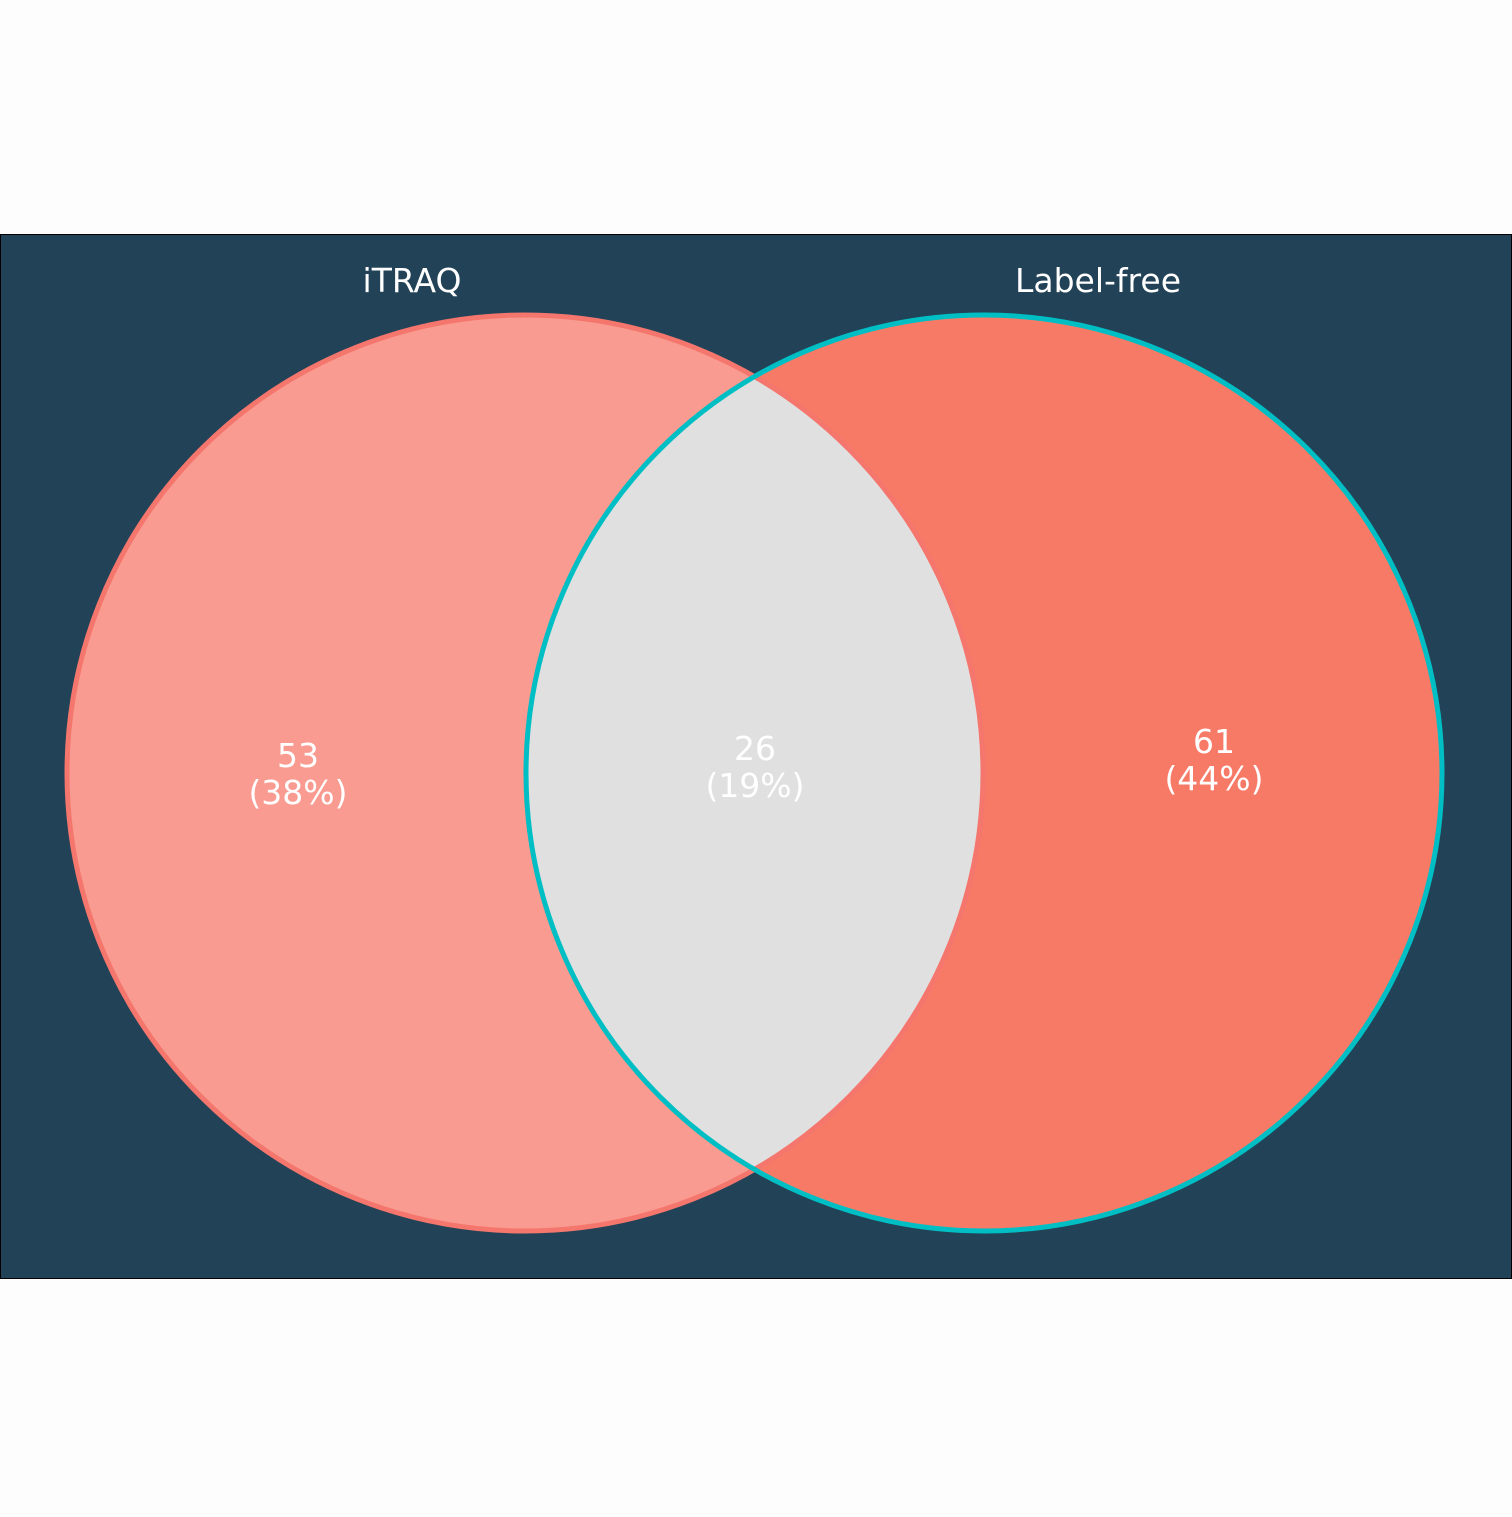 This screenshot has width=1512, height=1517. Describe the element at coordinates (754, 785) in the screenshot. I see `region-both-percent: (19%)` at that location.